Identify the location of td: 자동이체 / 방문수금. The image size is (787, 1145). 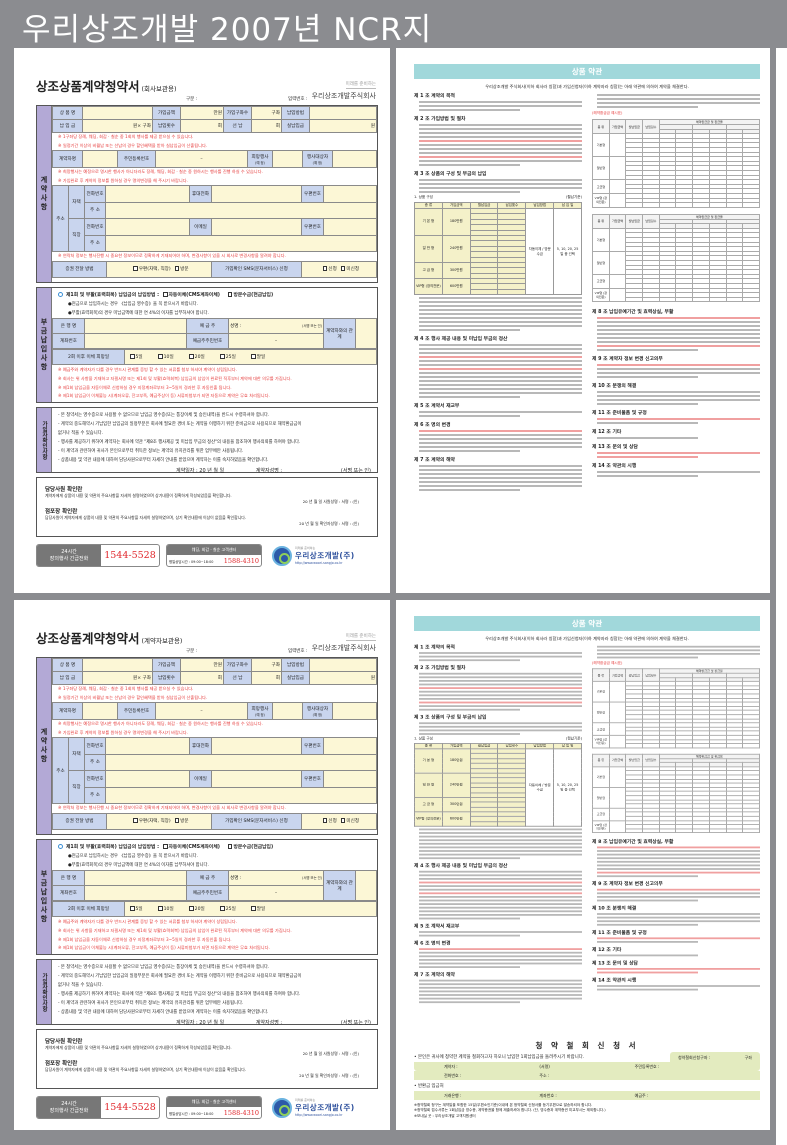
(540, 787).